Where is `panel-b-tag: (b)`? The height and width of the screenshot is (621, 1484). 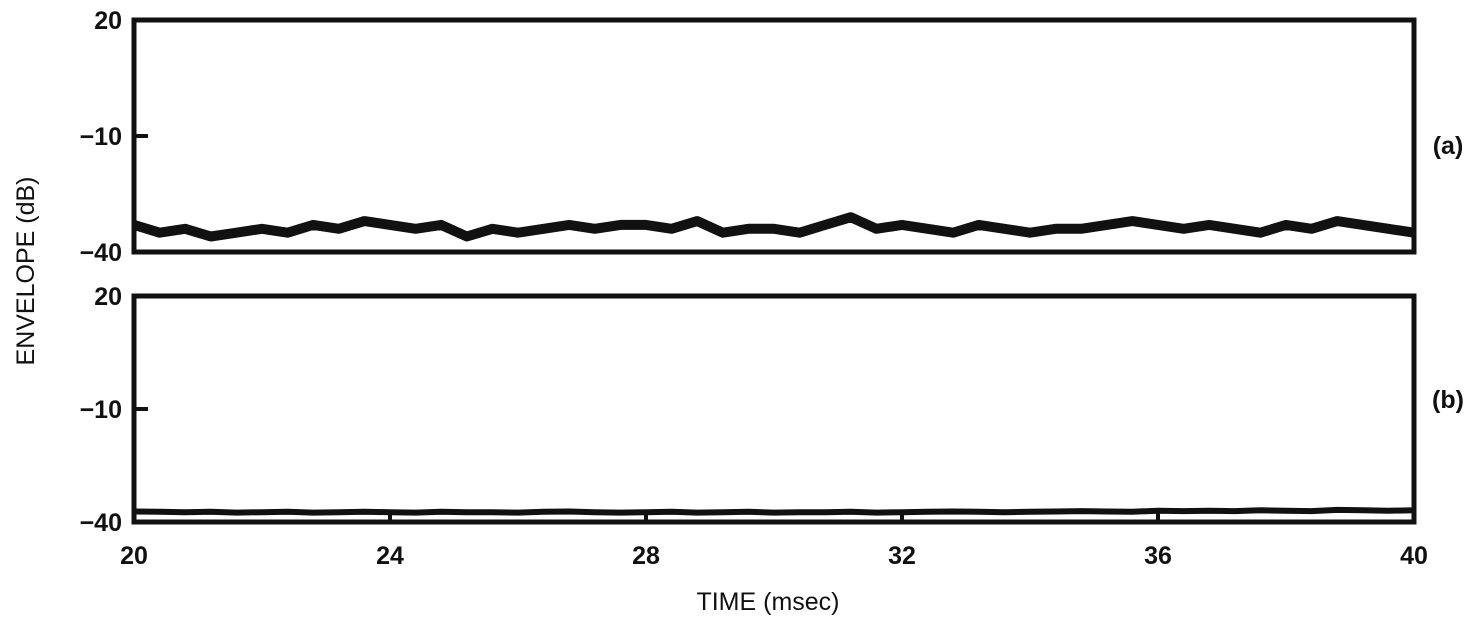
panel-b-tag: (b) is located at coordinates (1448, 400).